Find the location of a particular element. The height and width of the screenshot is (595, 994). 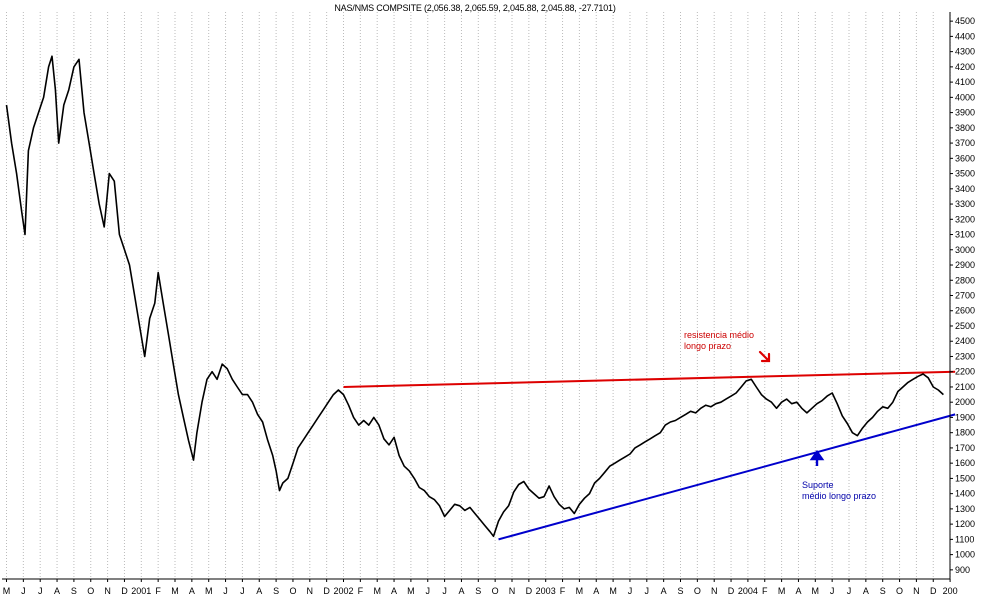

y-tick-label: 3100 is located at coordinates (965, 235).